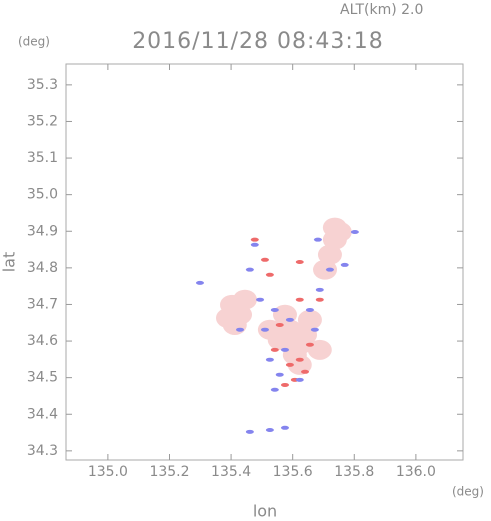  Describe the element at coordinates (42, 304) in the screenshot. I see `y-tick-label: 34.7` at that location.